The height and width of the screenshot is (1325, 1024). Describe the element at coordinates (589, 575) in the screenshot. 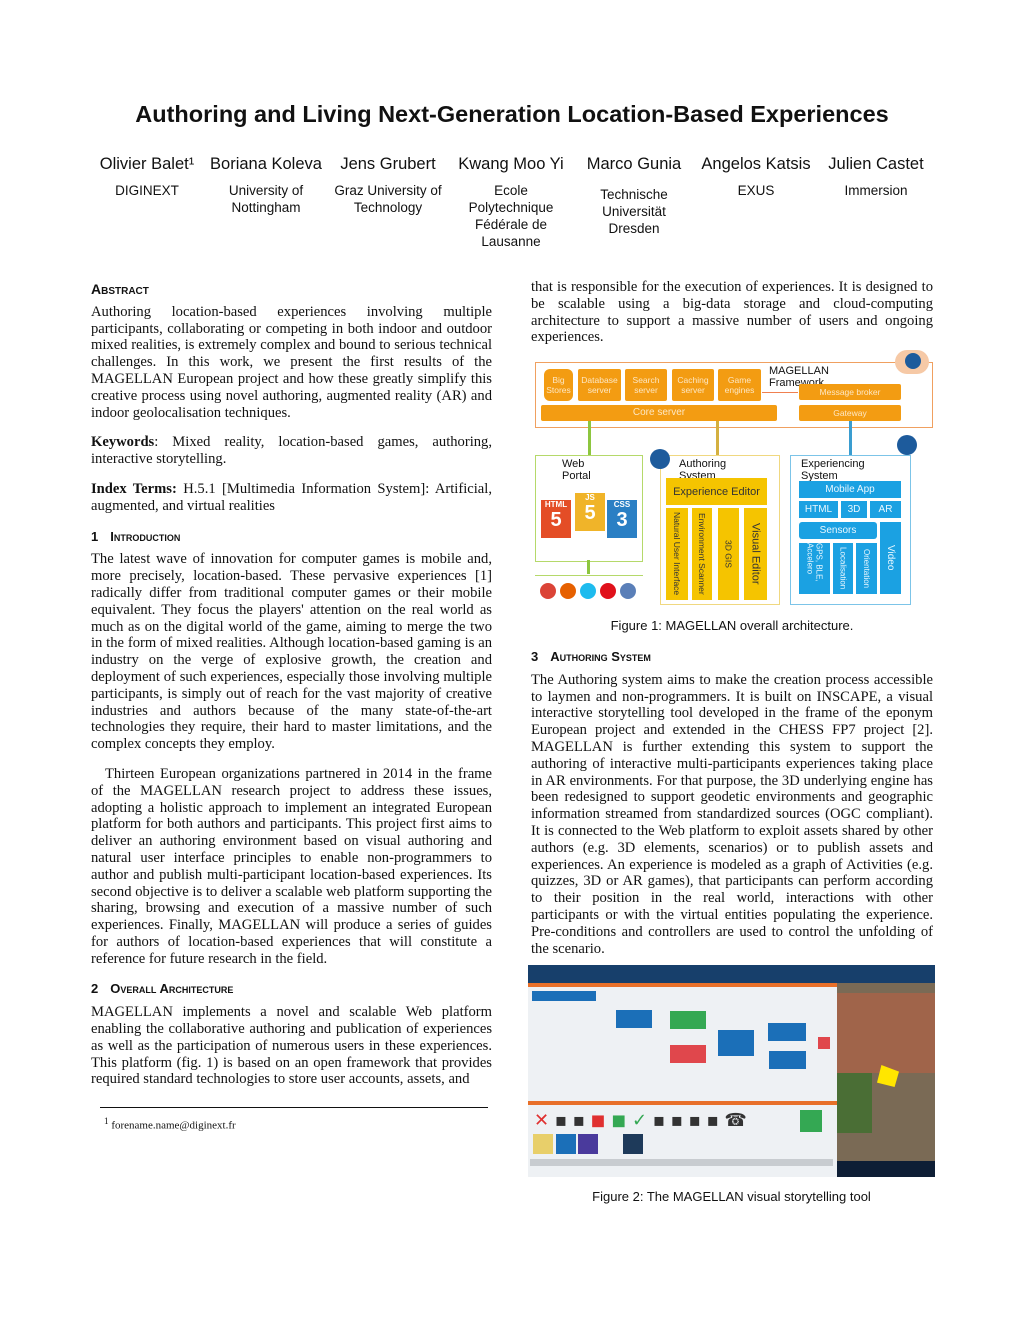

I see `divider` at that location.